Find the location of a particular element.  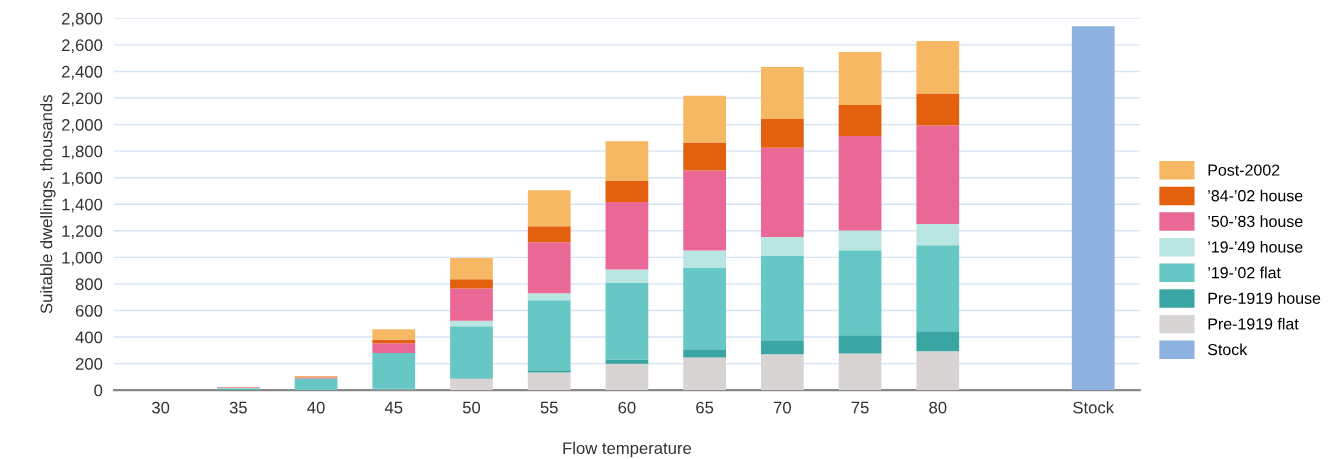

x-axis-title: Flow temperature is located at coordinates (627, 449).